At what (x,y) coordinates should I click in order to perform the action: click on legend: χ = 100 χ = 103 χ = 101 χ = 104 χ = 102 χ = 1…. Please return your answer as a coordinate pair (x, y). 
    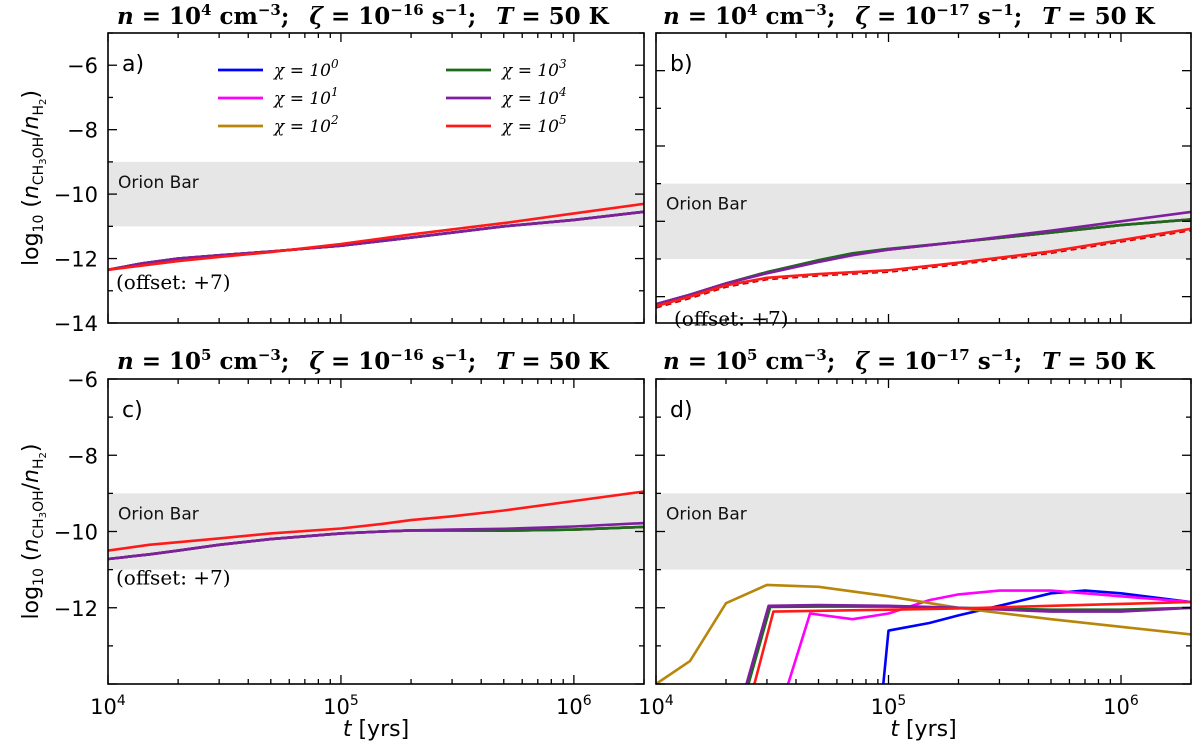
    Looking at the image, I should click on (392, 97).